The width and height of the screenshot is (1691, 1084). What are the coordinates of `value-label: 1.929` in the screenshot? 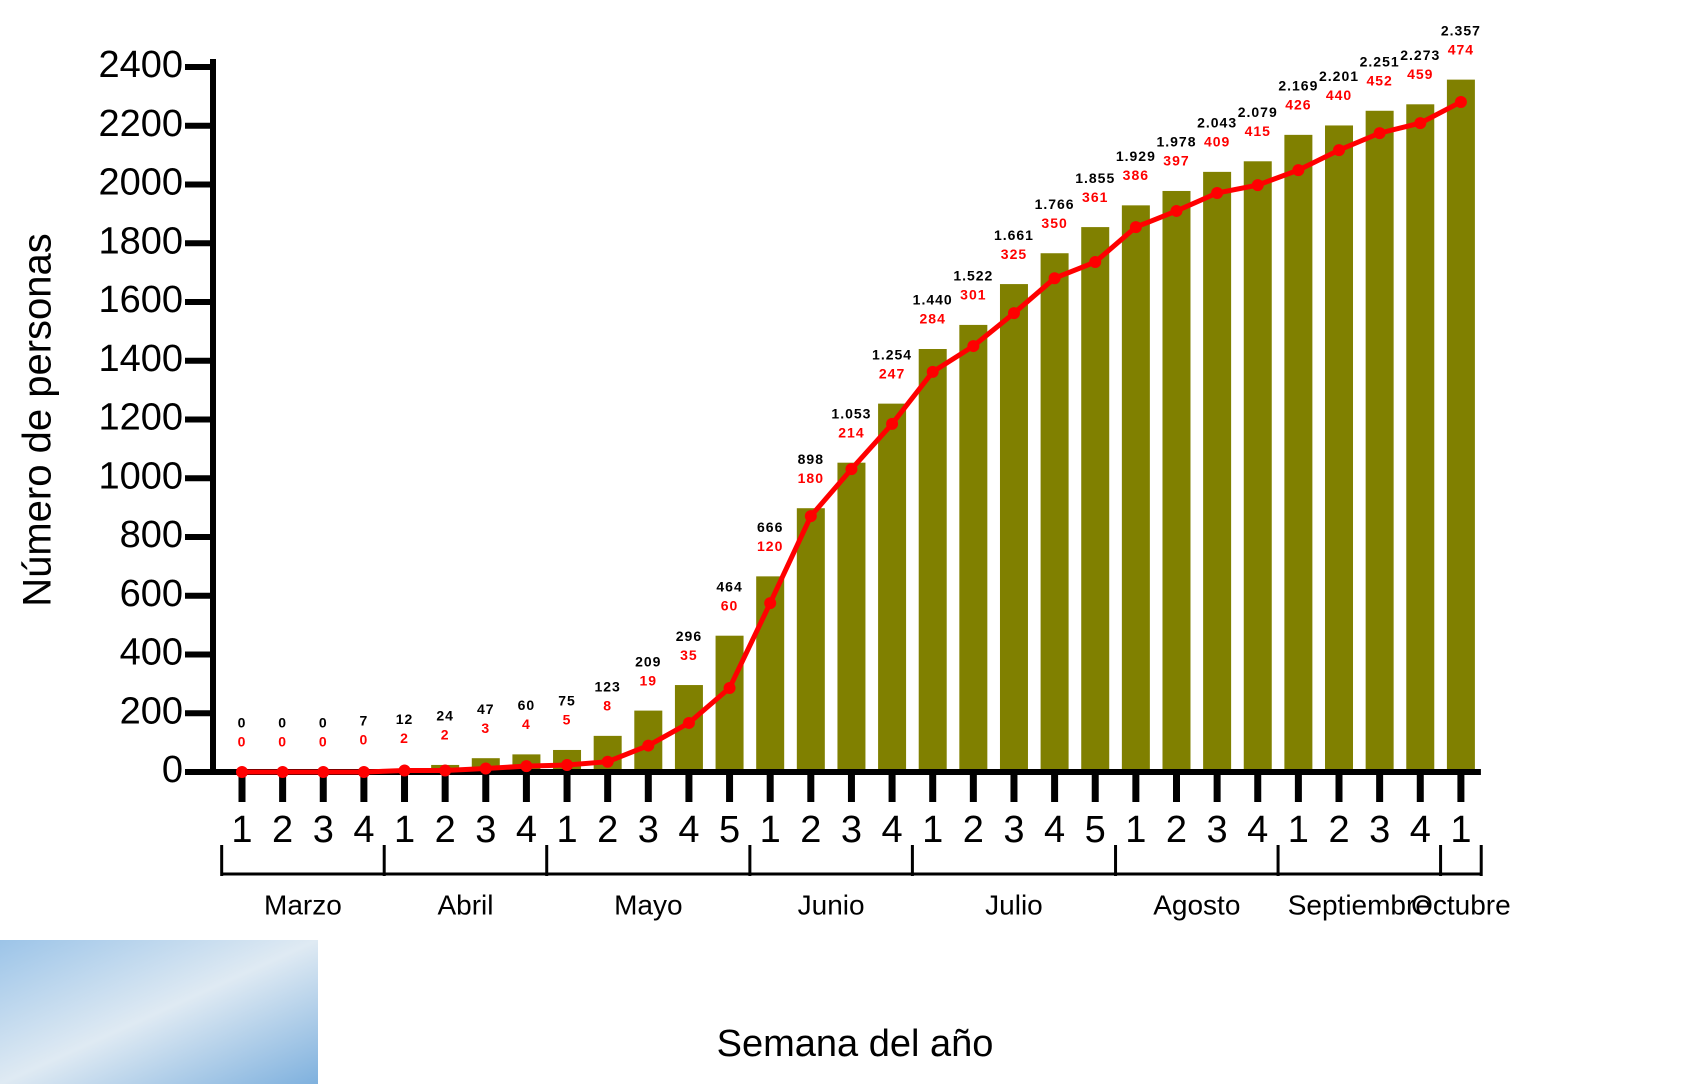 It's located at (1136, 156).